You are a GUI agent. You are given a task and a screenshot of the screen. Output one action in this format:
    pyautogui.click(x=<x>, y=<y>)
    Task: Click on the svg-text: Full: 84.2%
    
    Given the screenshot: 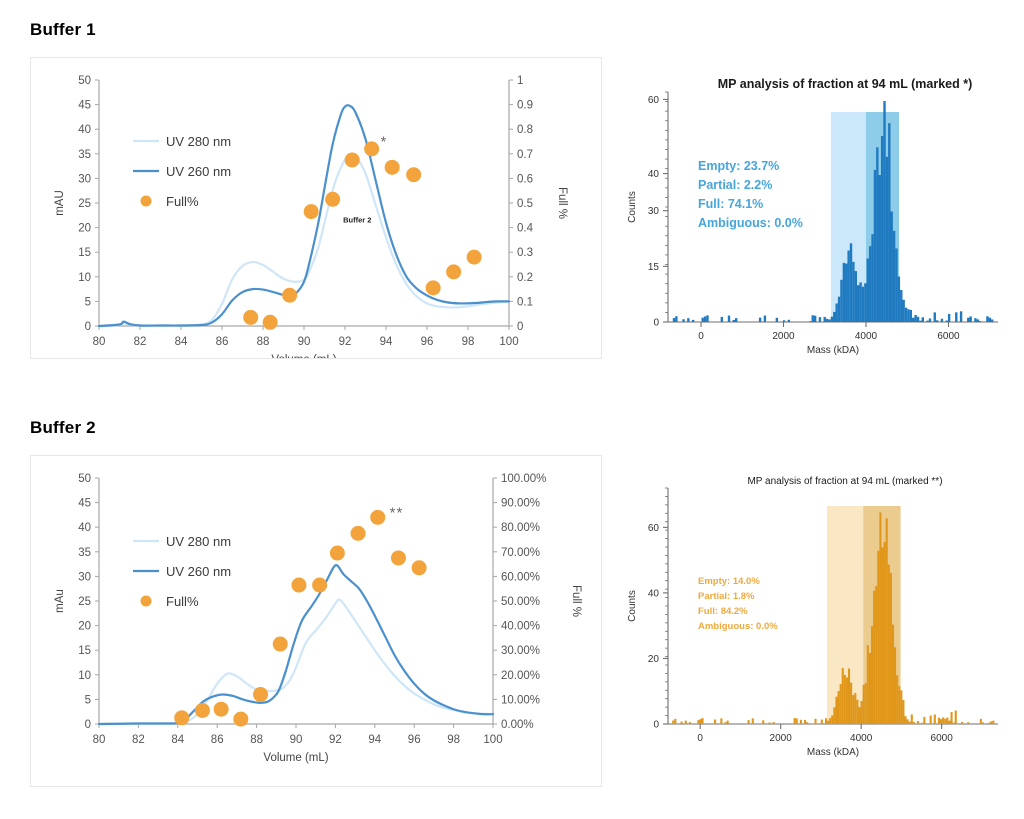 What is the action you would take?
    pyautogui.click(x=723, y=611)
    